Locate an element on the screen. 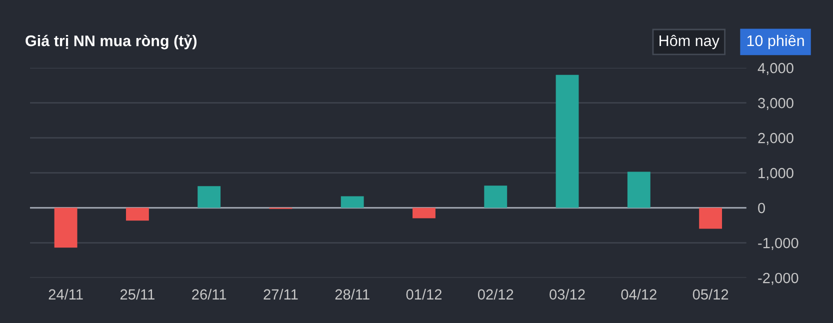  y-tick-label: 2,000 is located at coordinates (776, 138).